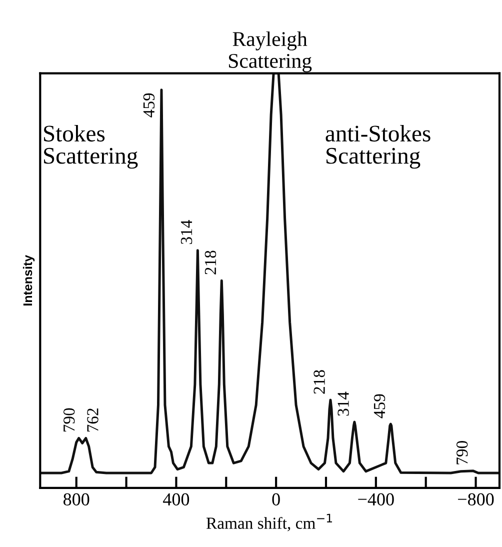 Image resolution: width=502 pixels, height=547 pixels. What do you see at coordinates (270, 51) in the screenshot?
I see `chart-title: Rayleigh Scattering` at bounding box center [270, 51].